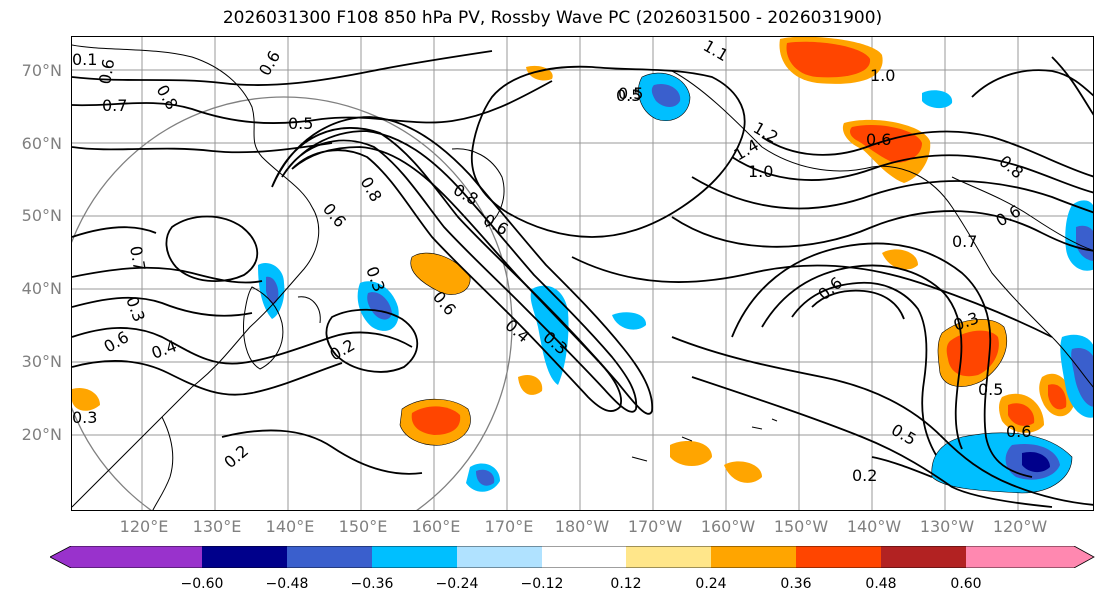 Image resolution: width=1105 pixels, height=604 pixels. Describe the element at coordinates (796, 584) in the screenshot. I see `colorbar-tick: 0.36` at that location.